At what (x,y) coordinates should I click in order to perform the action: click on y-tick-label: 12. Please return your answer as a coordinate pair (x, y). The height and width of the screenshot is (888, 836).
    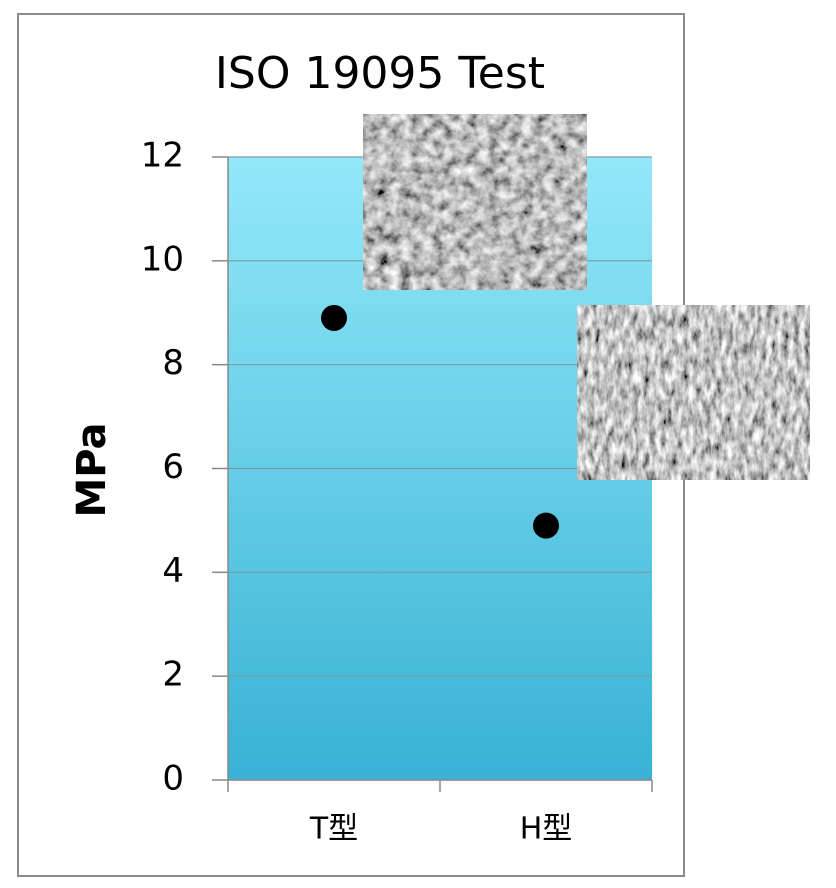
    Looking at the image, I should click on (162, 156).